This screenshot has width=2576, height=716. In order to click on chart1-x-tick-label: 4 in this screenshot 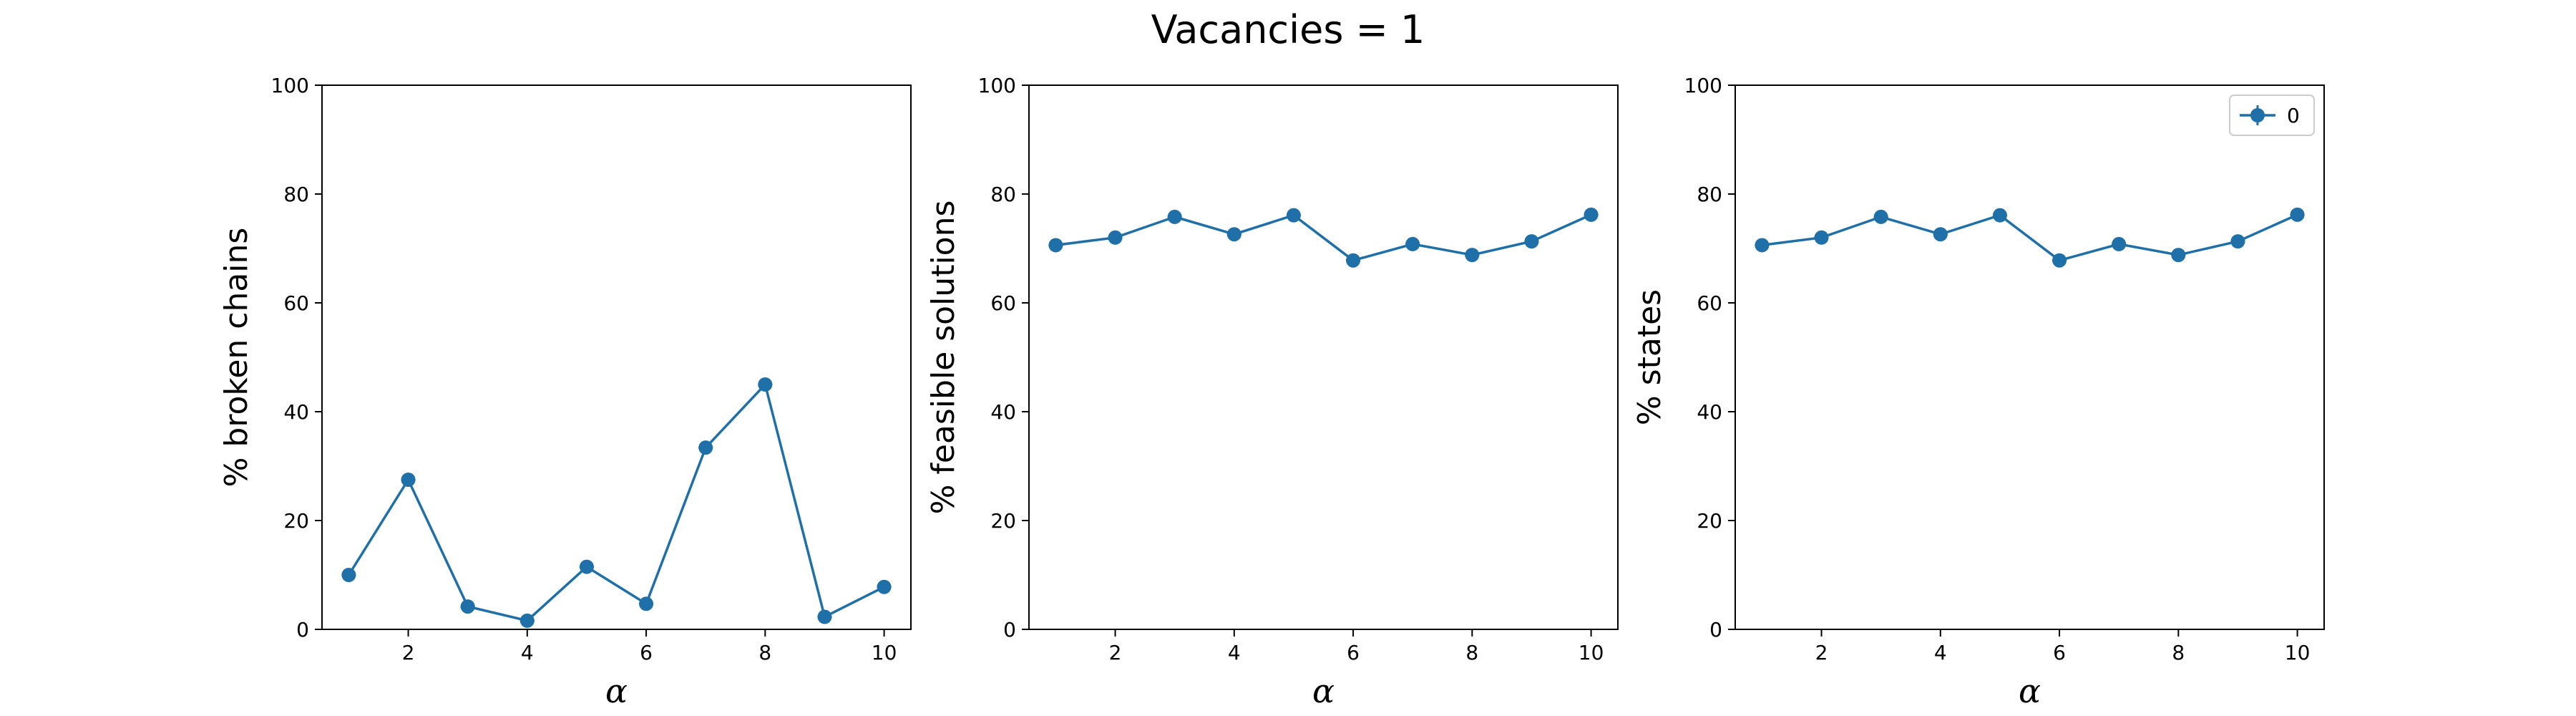, I will do `click(527, 652)`.